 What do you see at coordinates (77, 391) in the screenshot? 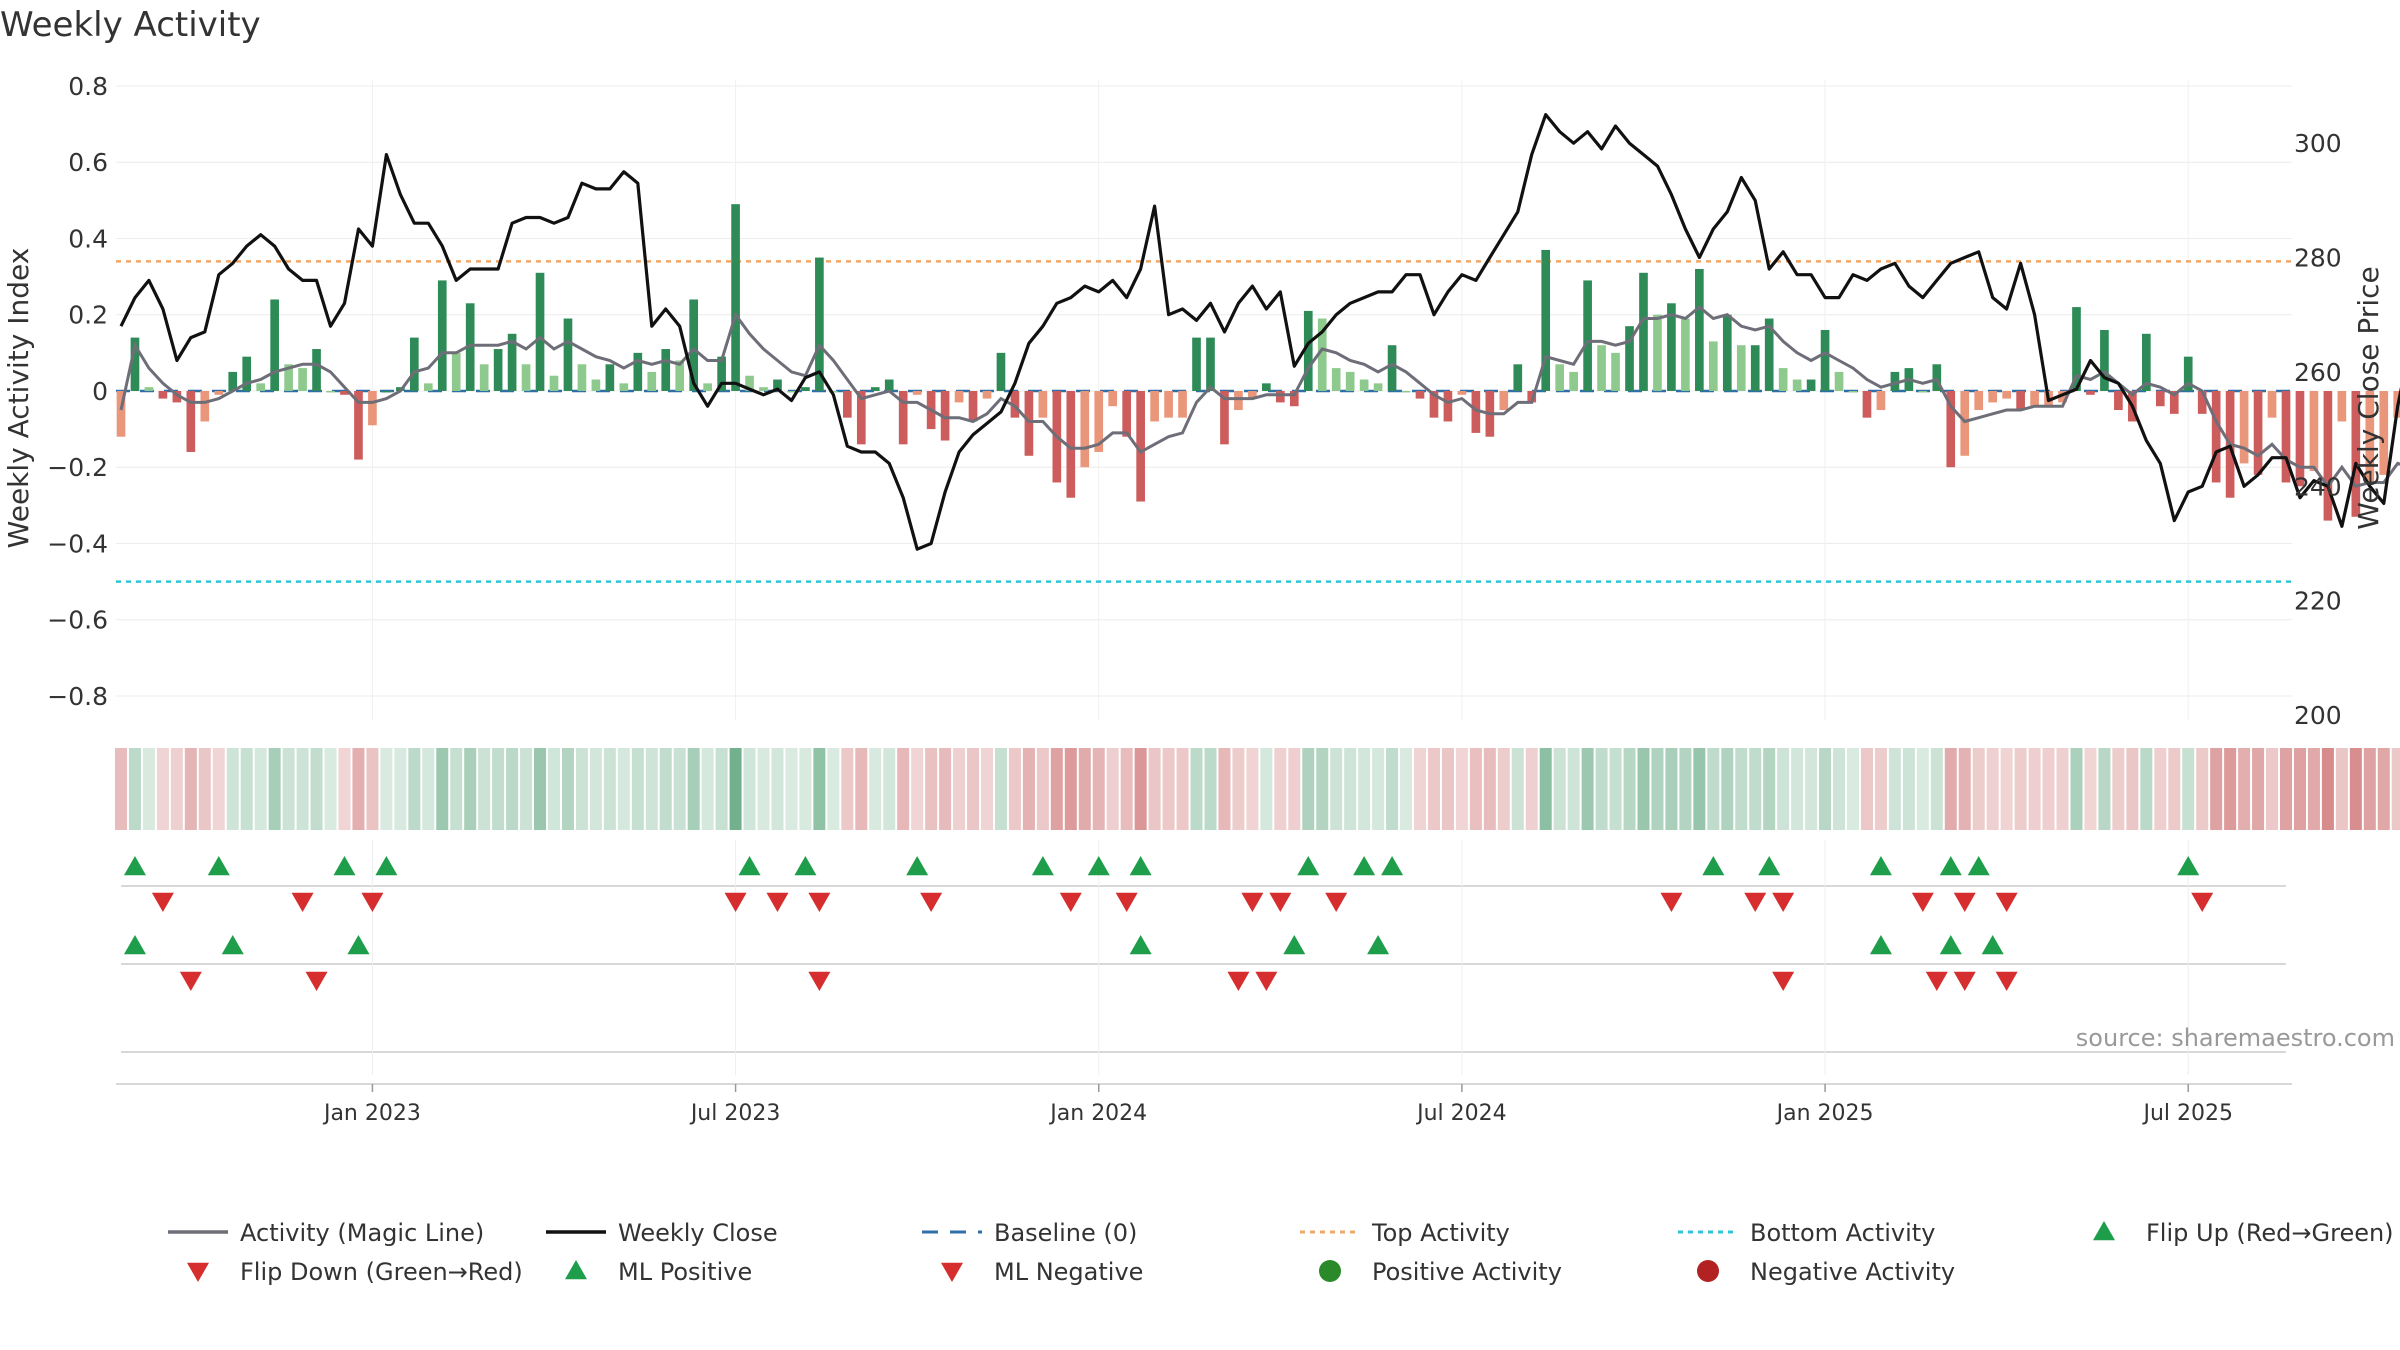
I see `left-axis-ticks: 0.8 0.6 0.4 0.2 0 −0.2 −0.4 −0.6 −0.8` at bounding box center [77, 391].